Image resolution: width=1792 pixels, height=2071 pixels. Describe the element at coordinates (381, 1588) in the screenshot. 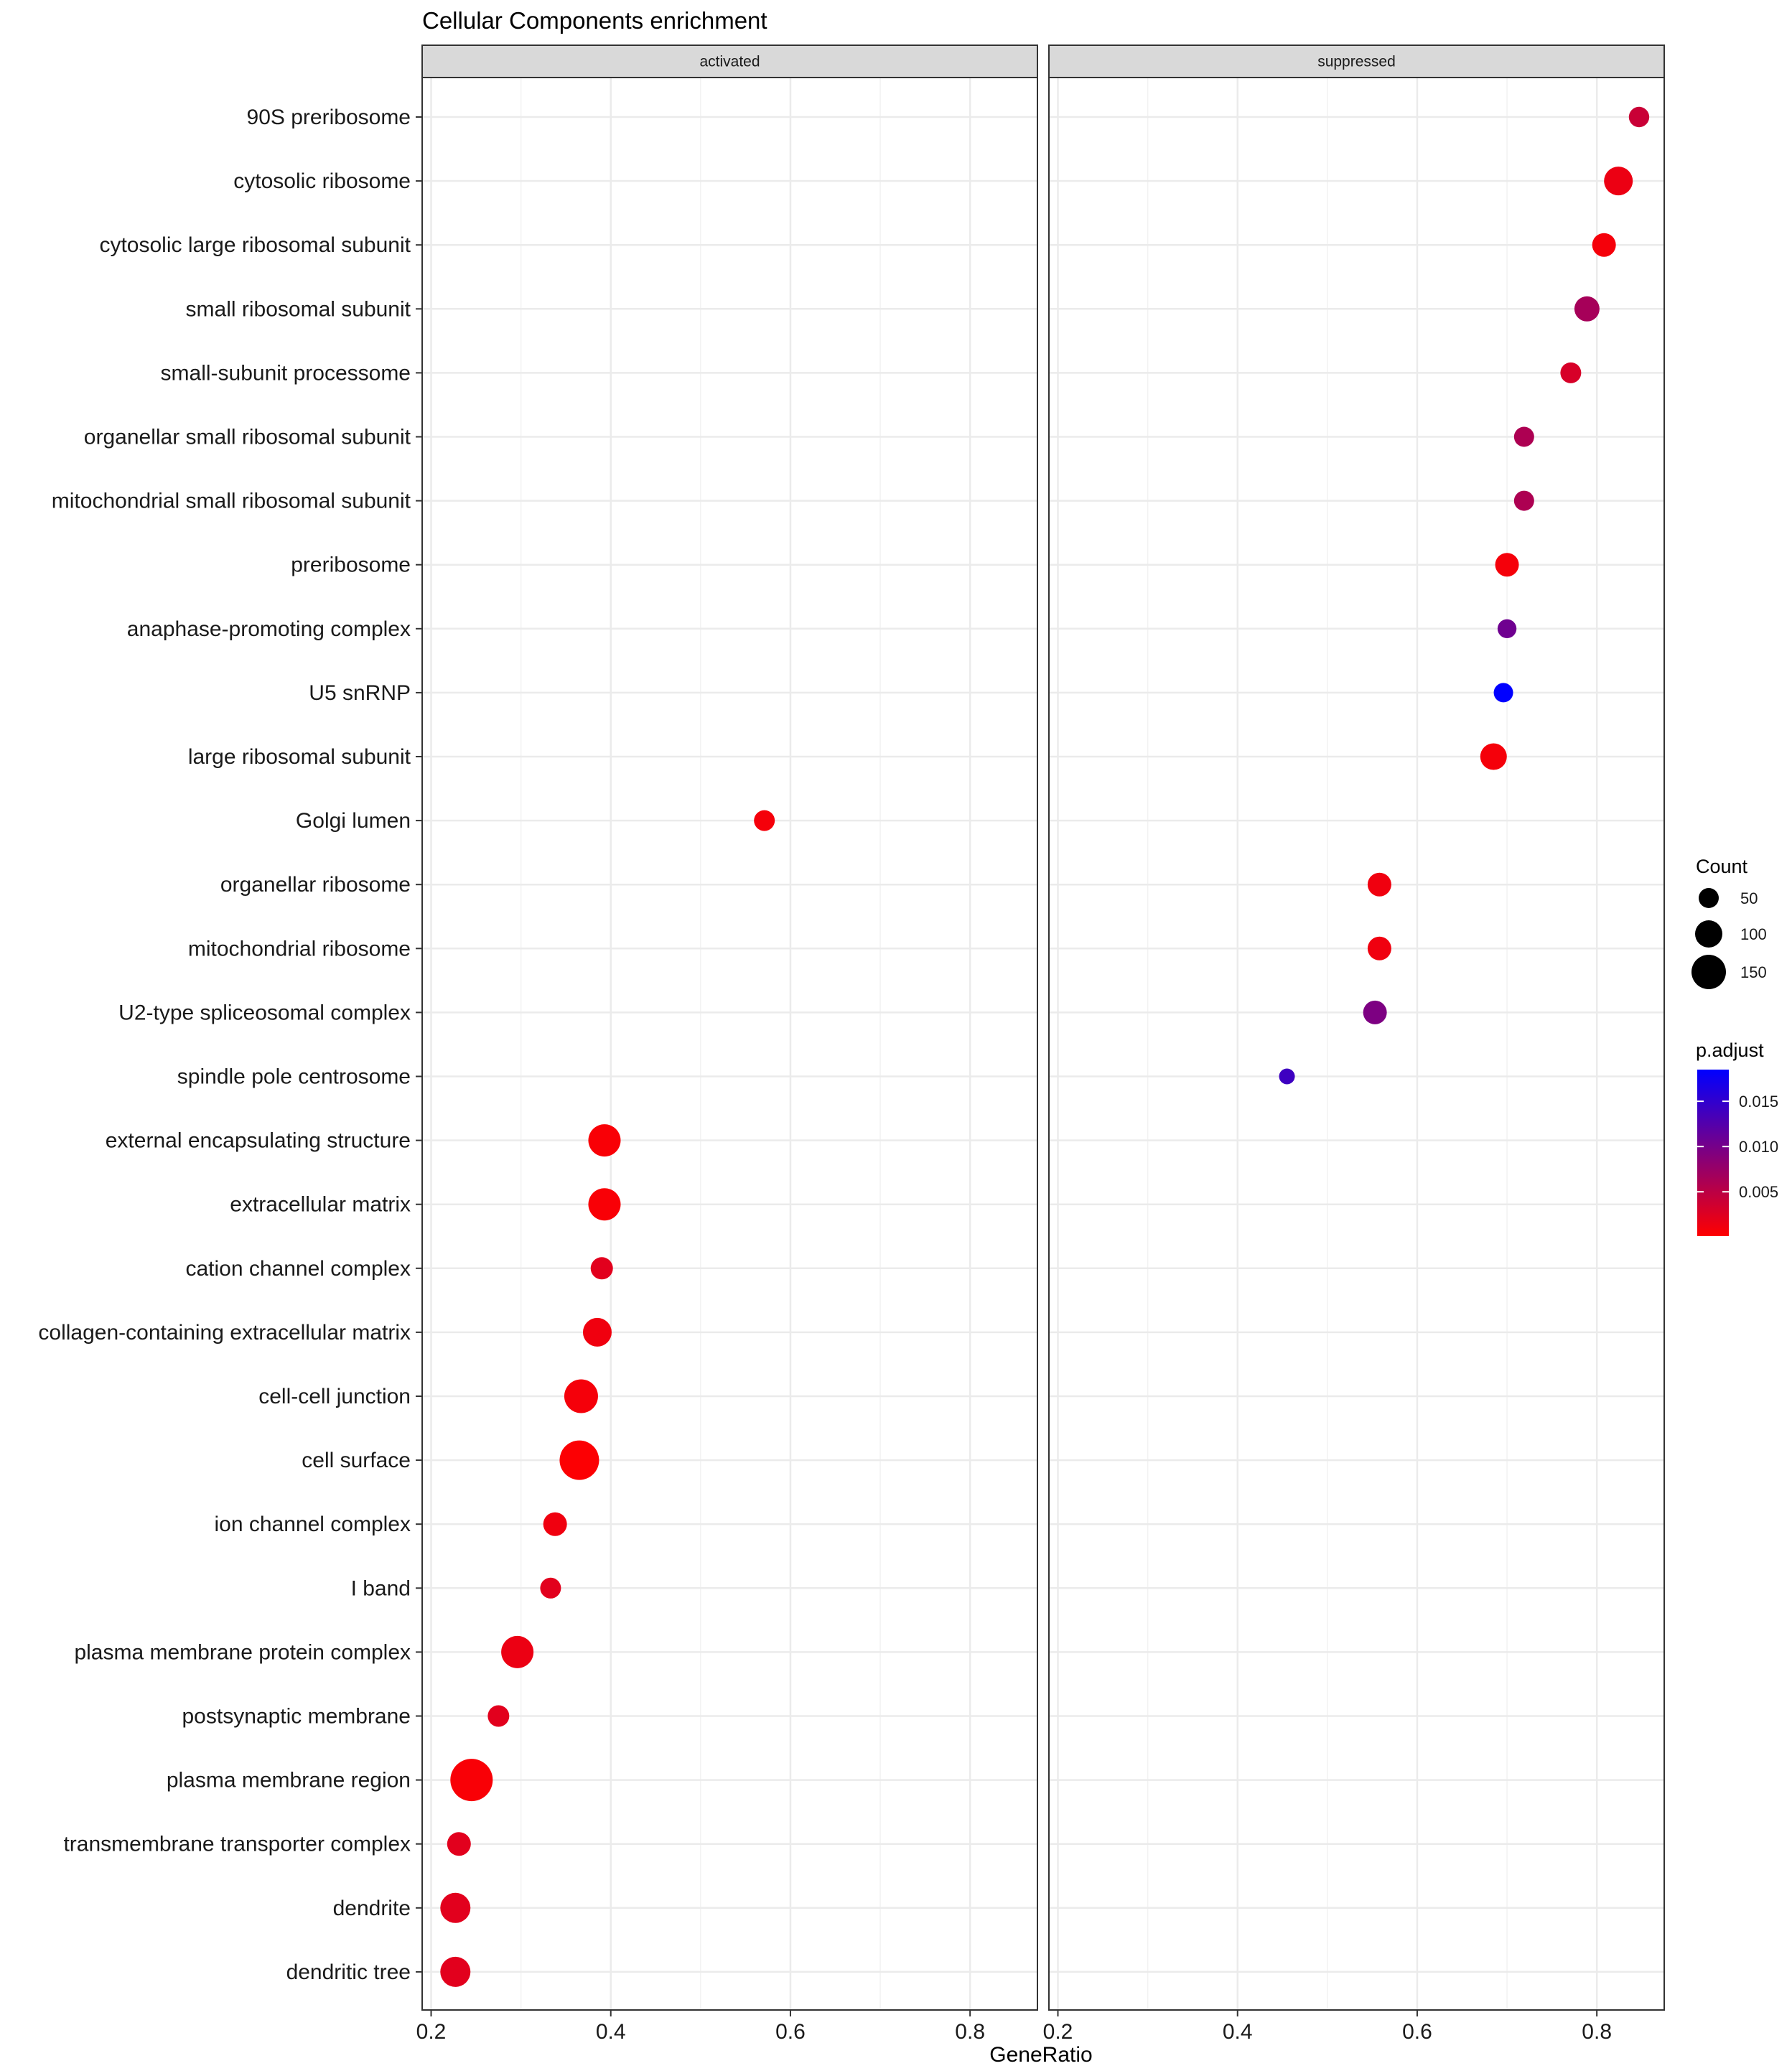

I see `category-label: I band` at that location.